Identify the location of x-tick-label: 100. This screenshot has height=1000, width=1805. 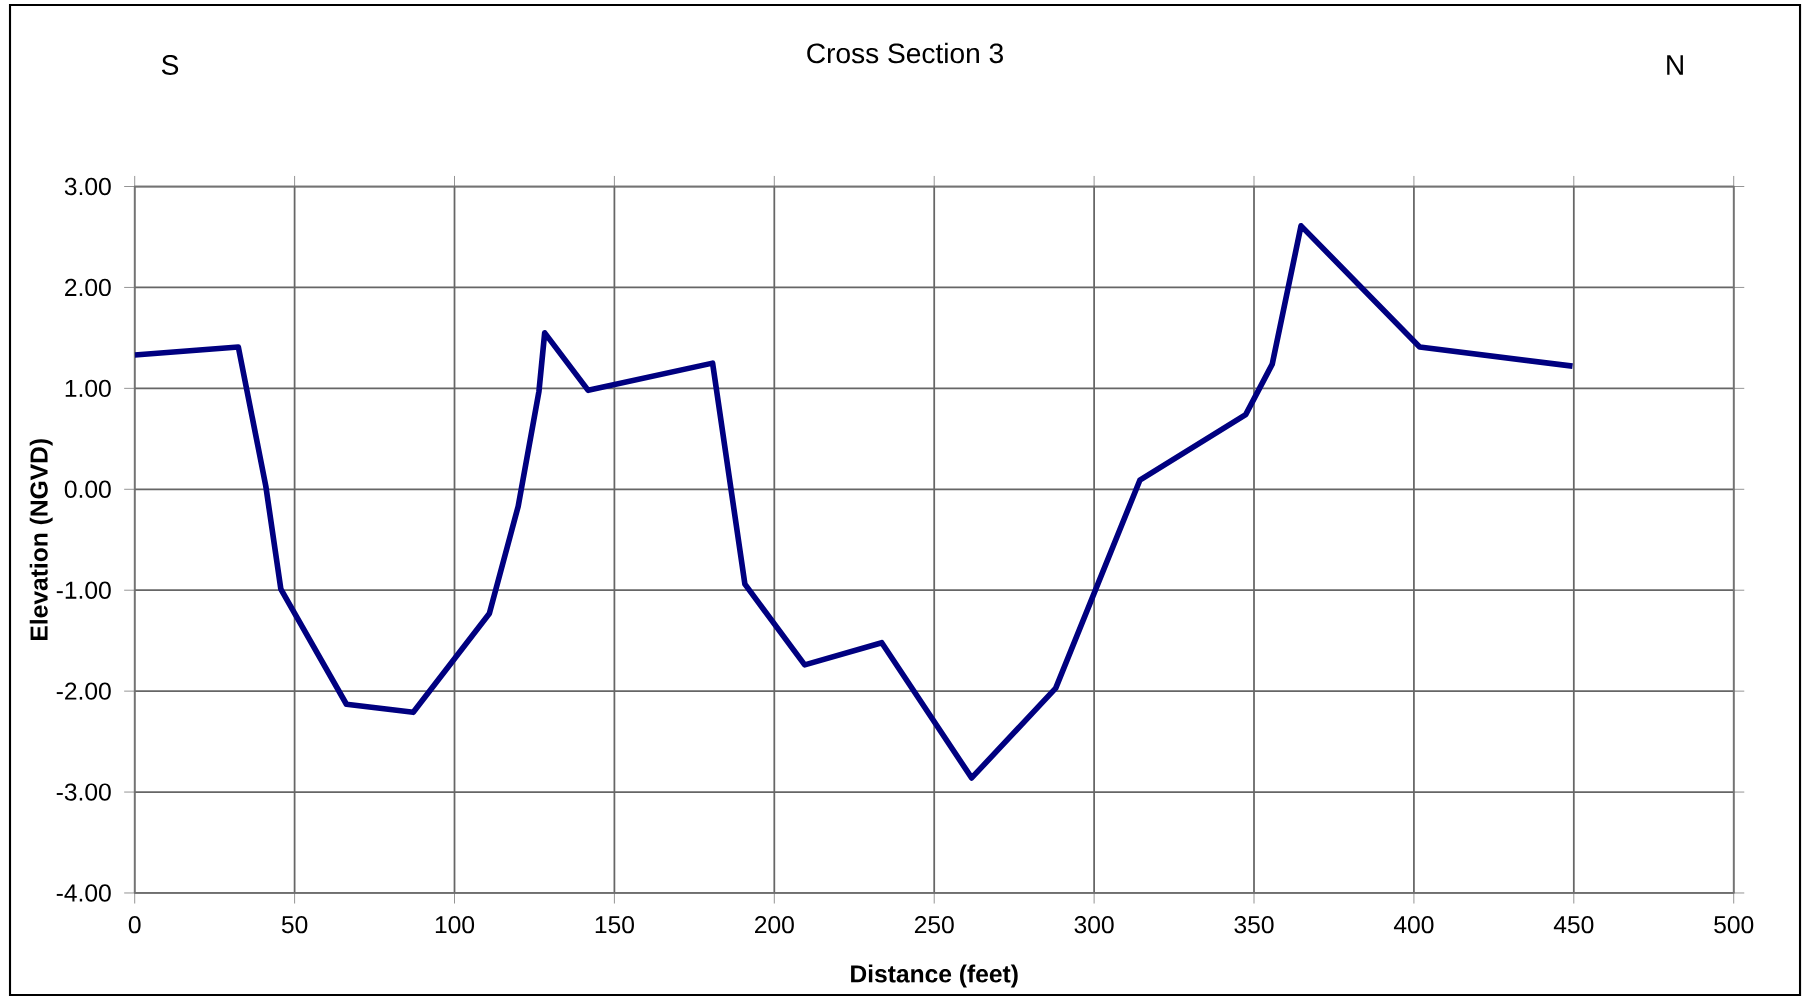
(455, 924).